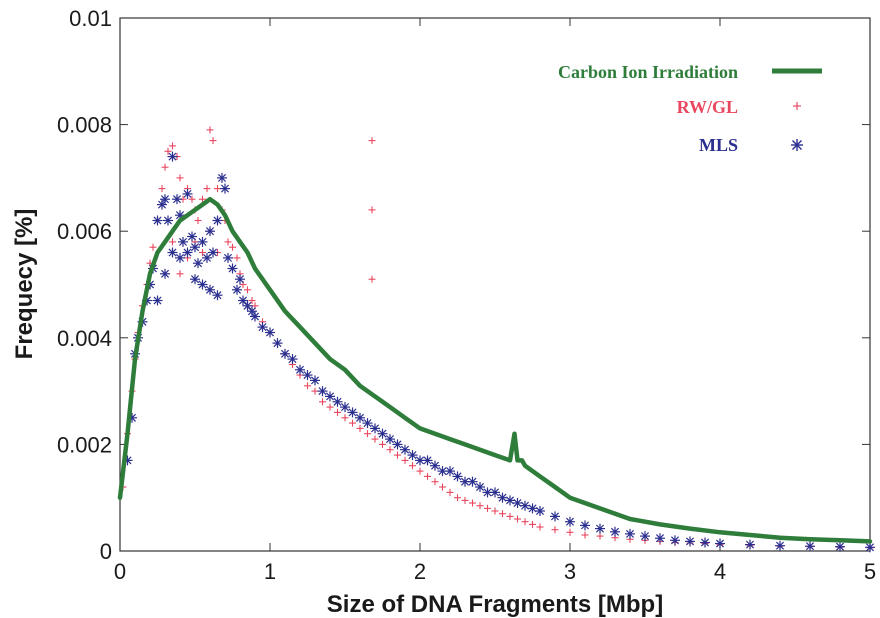  What do you see at coordinates (495, 604) in the screenshot?
I see `x-axis-title: Size of DNA Fragments [Mbp]` at bounding box center [495, 604].